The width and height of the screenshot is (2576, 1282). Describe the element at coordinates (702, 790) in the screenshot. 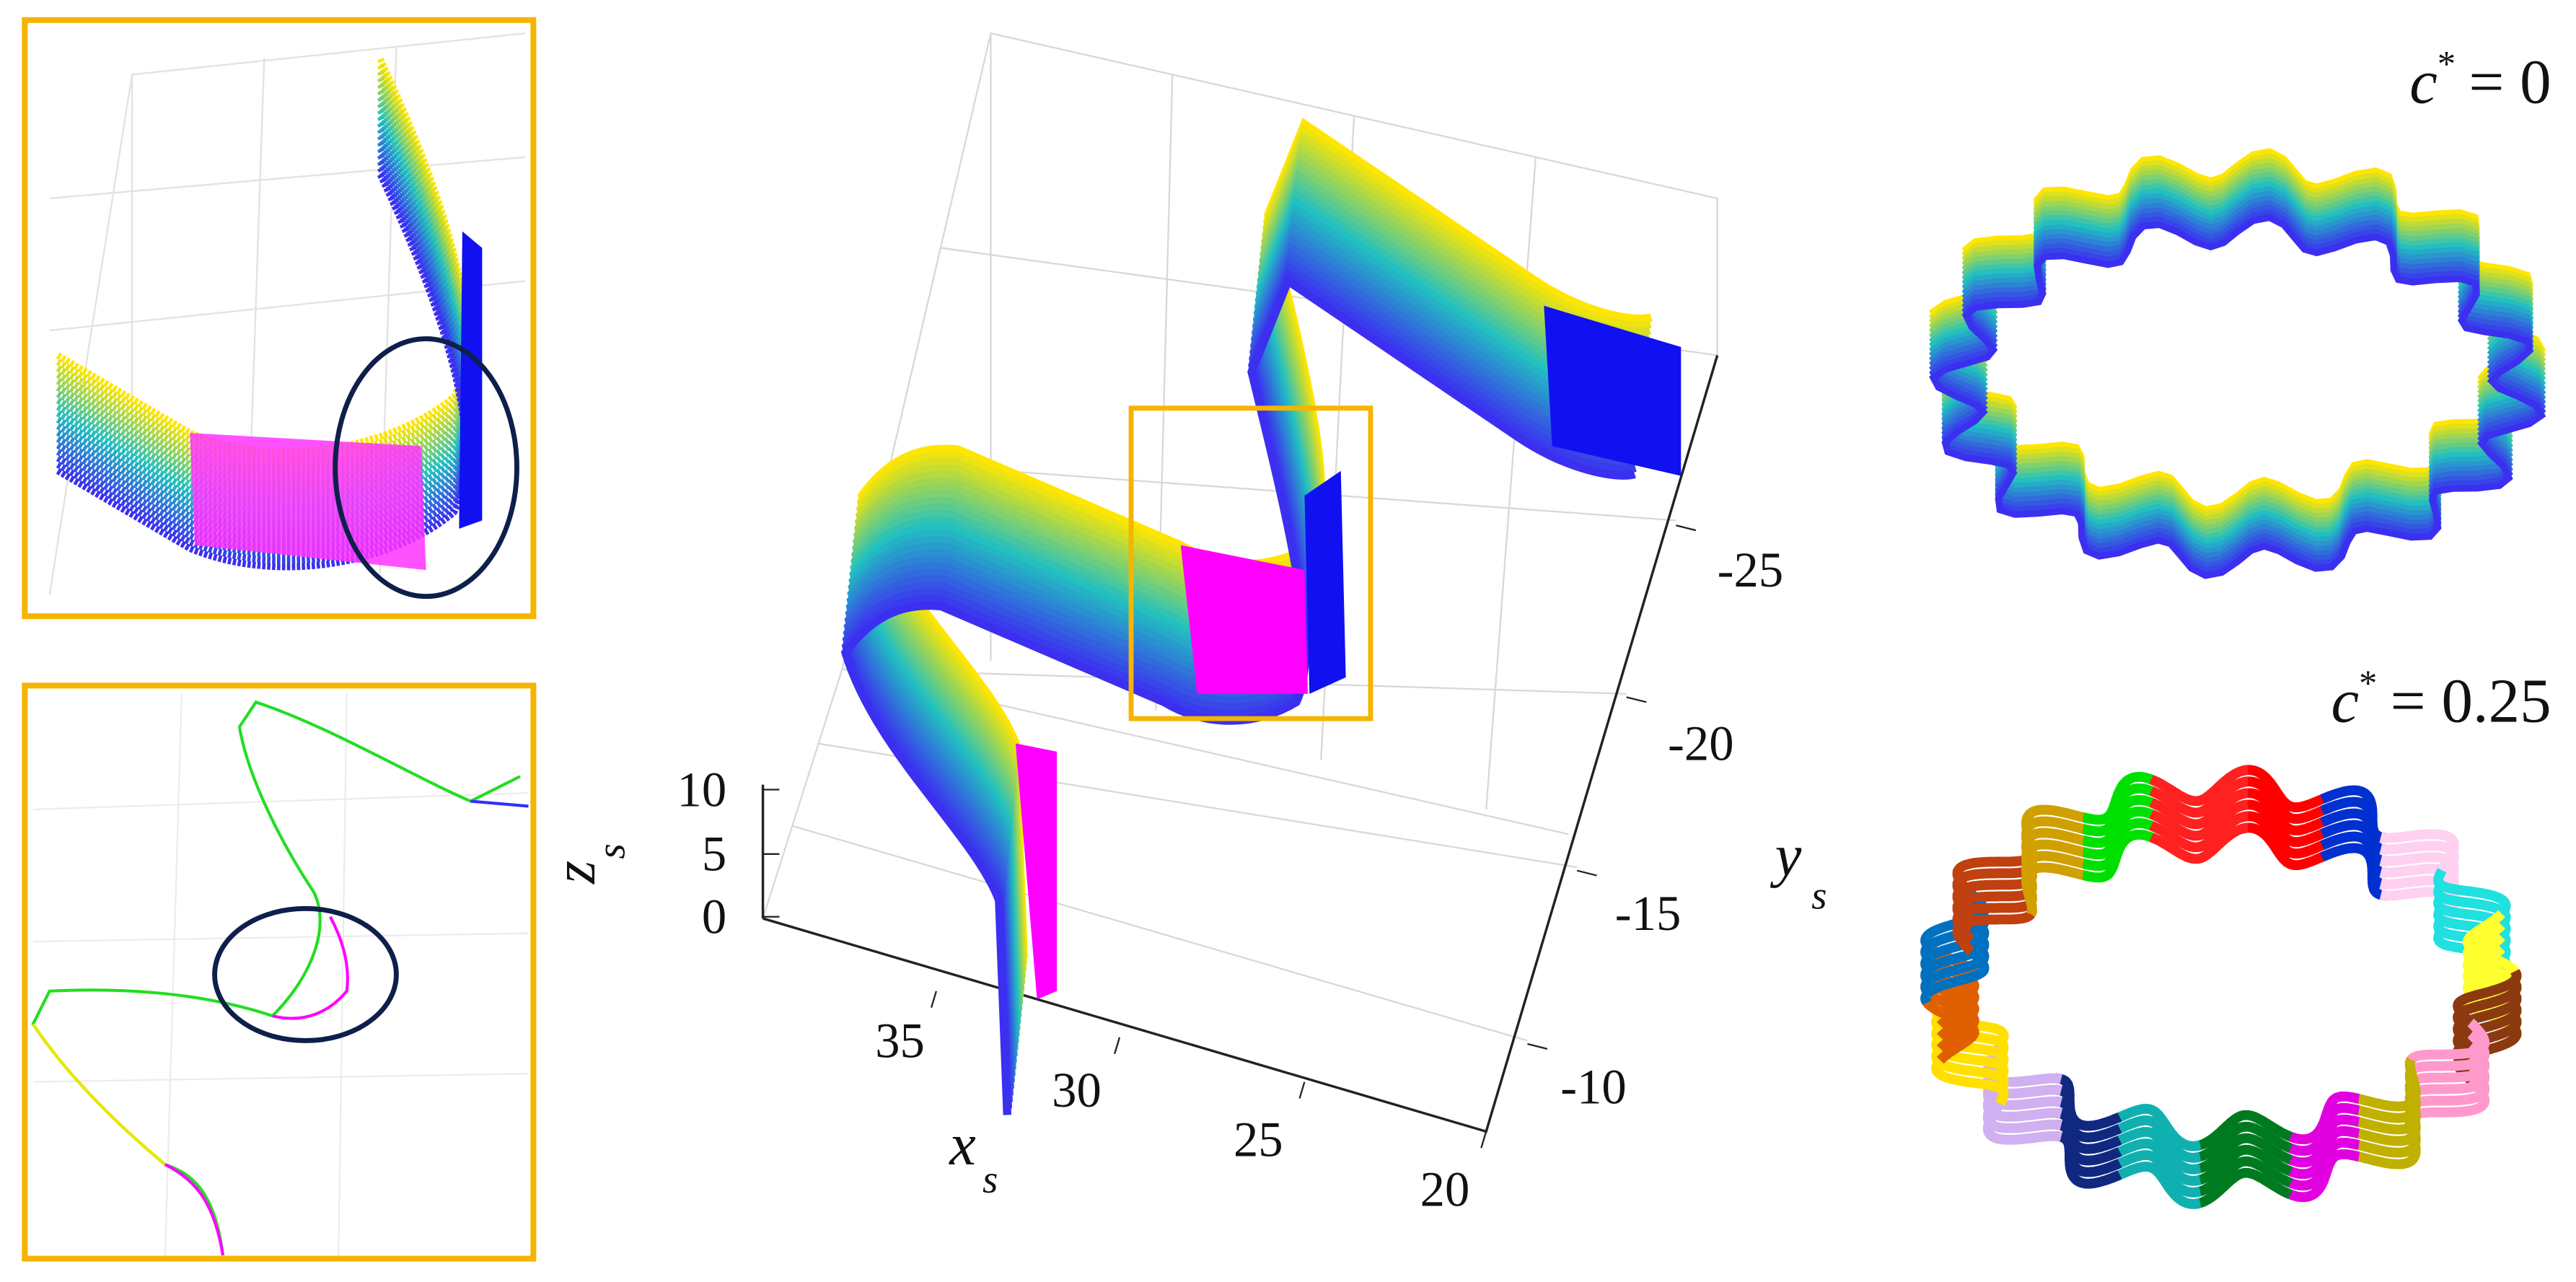

I see `z-tick-label: 10` at that location.